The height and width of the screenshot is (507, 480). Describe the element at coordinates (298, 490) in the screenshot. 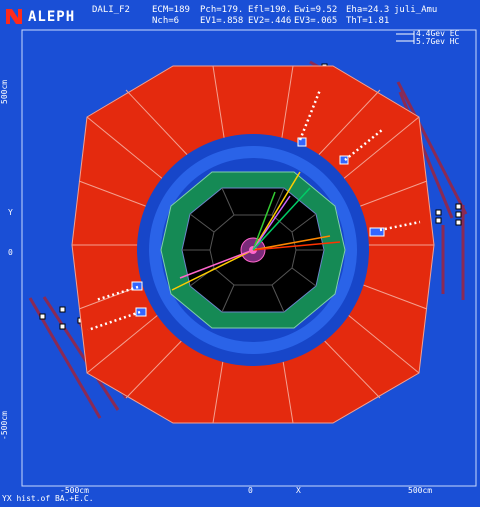

I see `x-axis-name: X` at that location.